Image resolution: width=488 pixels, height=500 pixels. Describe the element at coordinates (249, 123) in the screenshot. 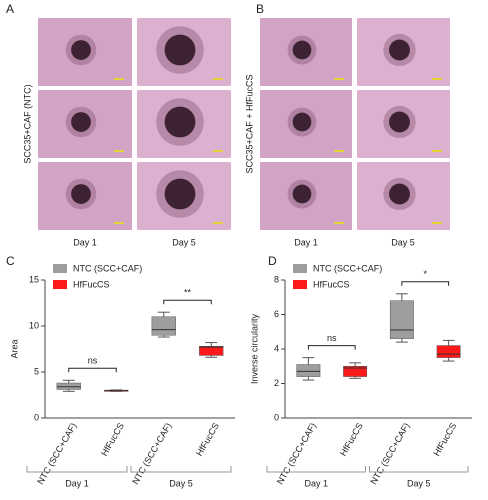

I see `row-label: SCC35+CAF + HfFucCS` at that location.